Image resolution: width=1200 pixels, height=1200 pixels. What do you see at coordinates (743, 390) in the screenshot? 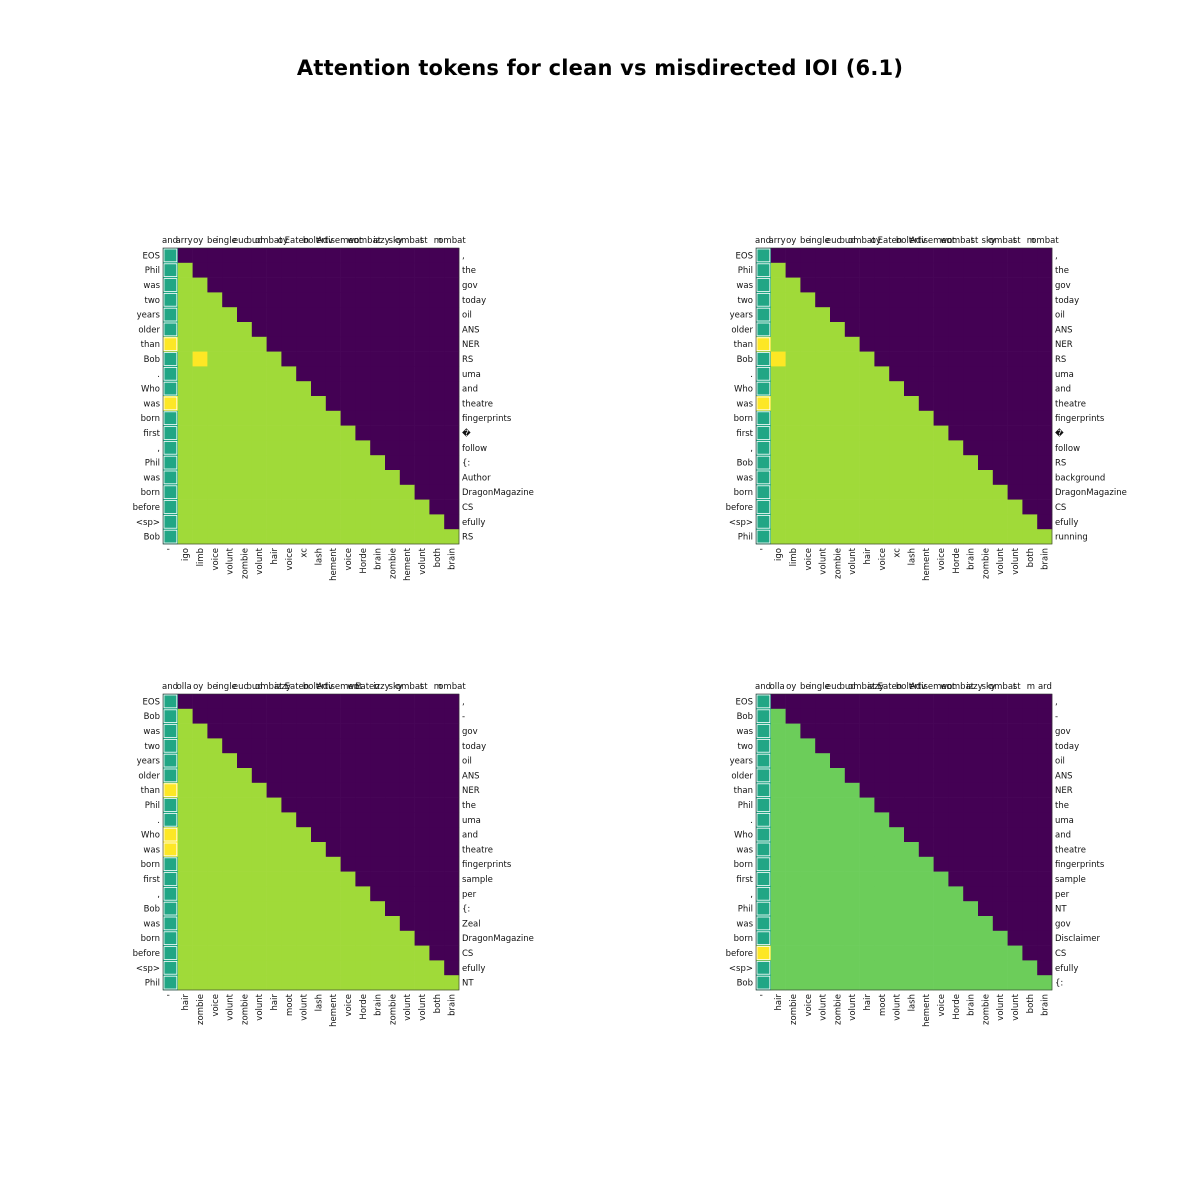
I see `row-label: Who` at bounding box center [743, 390].